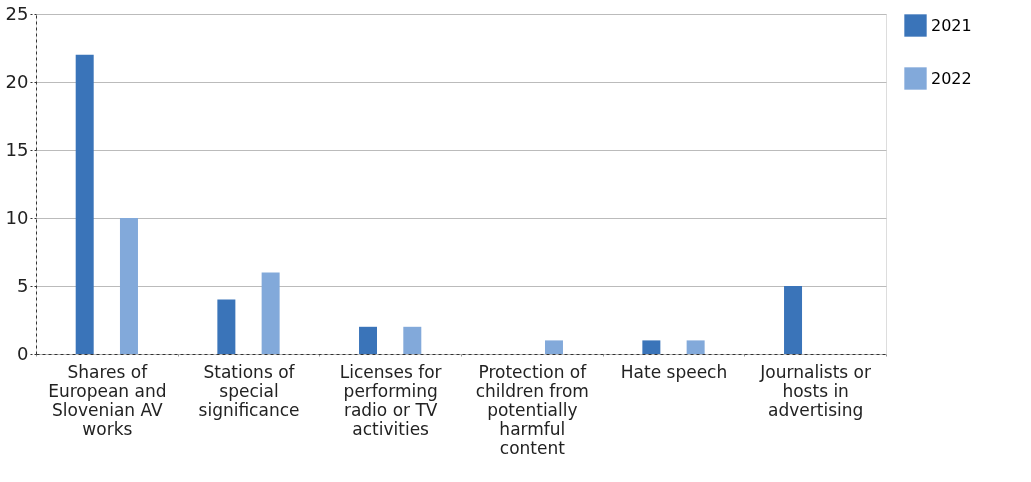 The image size is (1031, 482). Describe the element at coordinates (951, 25) in the screenshot. I see `legend-label: 2021` at that location.